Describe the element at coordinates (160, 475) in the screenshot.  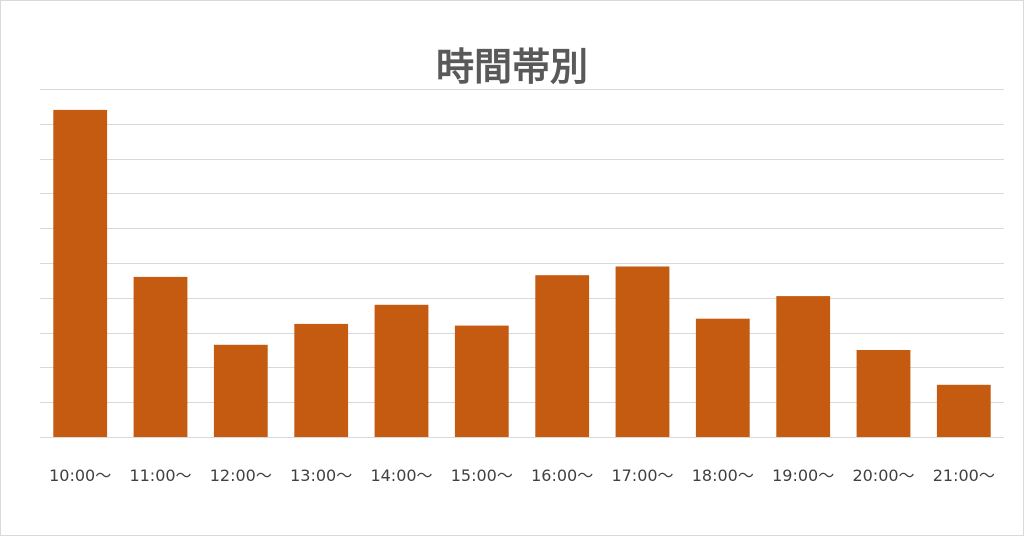
I see `x-tick-label: 11:00～` at that location.